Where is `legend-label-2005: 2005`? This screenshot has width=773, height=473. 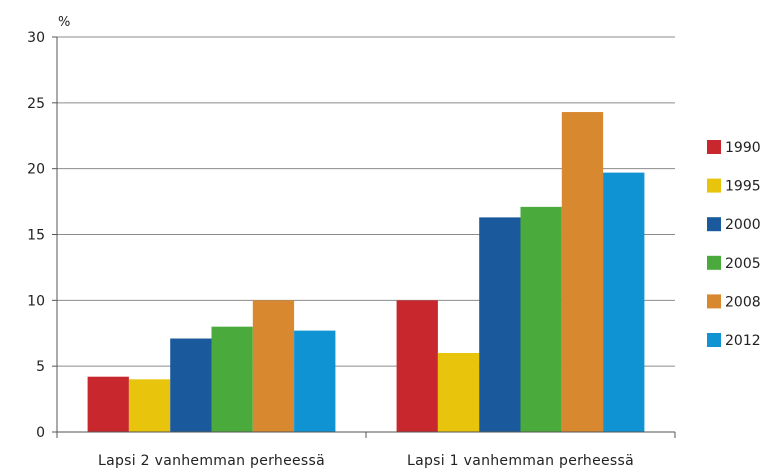
legend-label-2005: 2005 is located at coordinates (743, 264).